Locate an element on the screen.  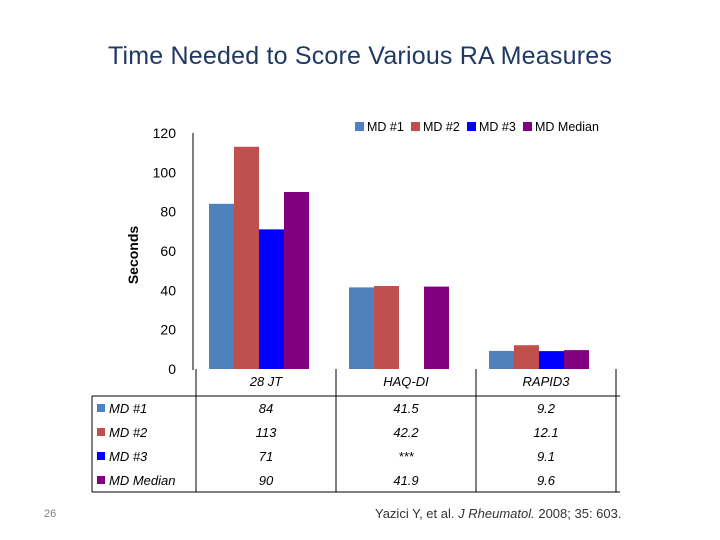
row-label: MD #2 is located at coordinates (128, 432).